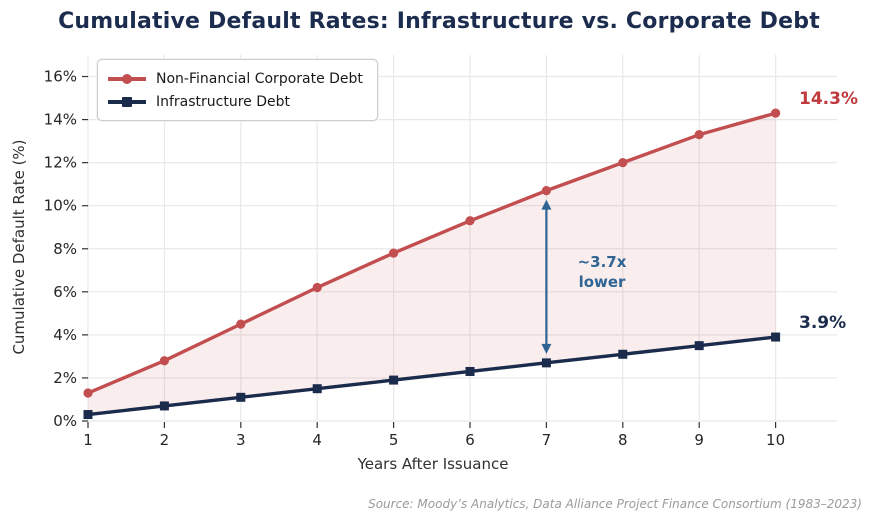 The height and width of the screenshot is (525, 878). I want to click on legend-label-corporate: Non-Financial Corporate Debt, so click(259, 78).